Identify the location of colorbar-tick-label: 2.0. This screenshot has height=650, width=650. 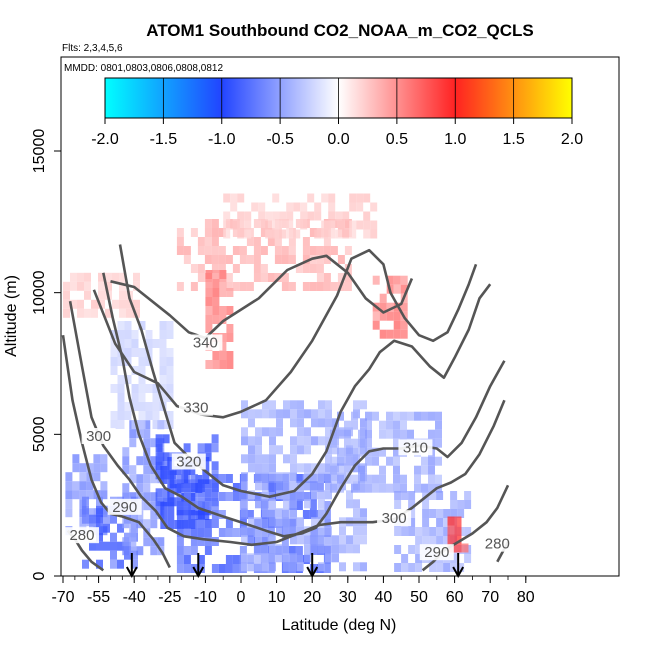
(572, 139).